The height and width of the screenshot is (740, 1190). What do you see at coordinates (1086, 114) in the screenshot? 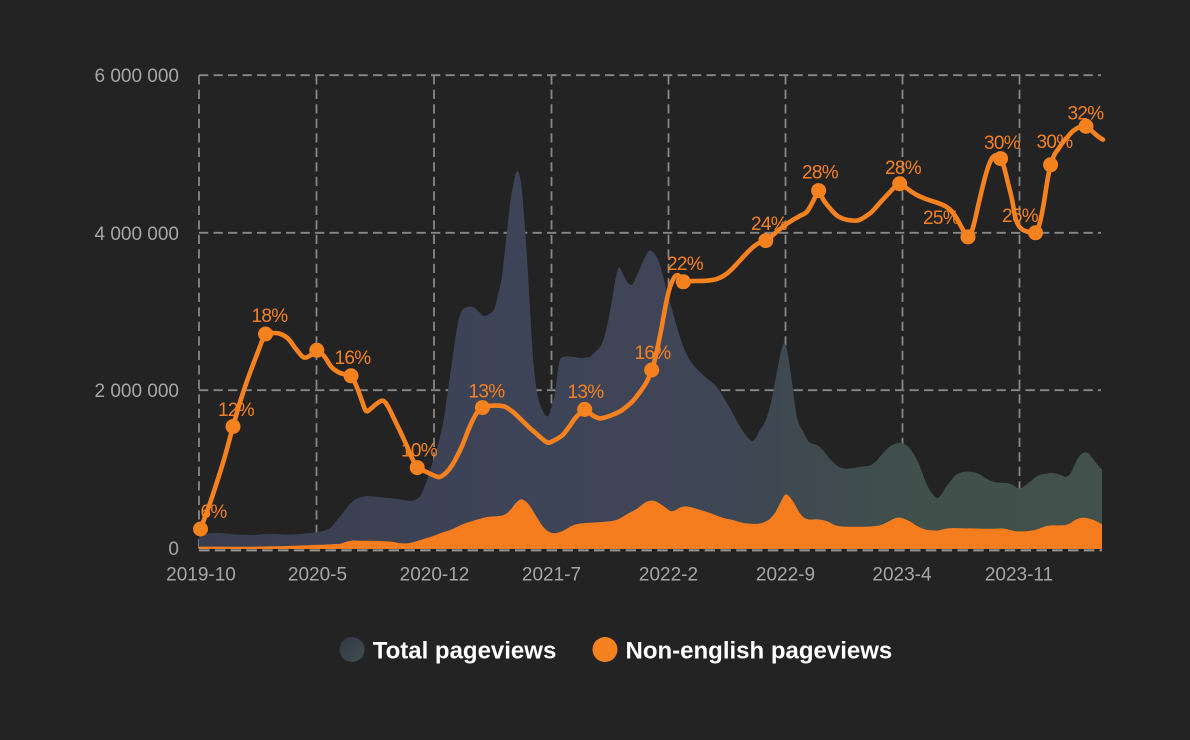
I see `svg-text: 32%` at bounding box center [1086, 114].